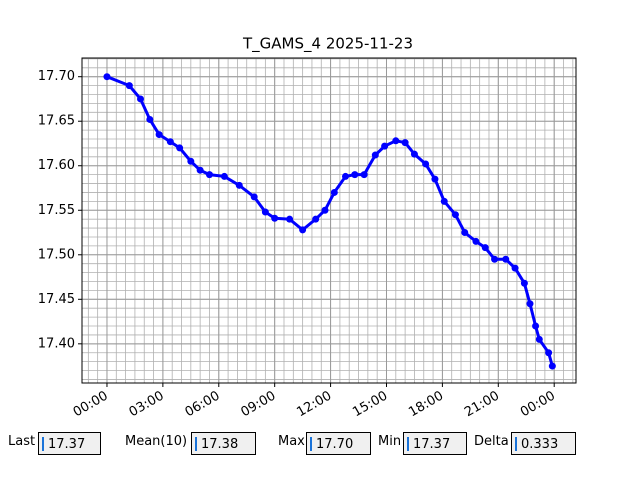  I want to click on x-tick-label: 15:00, so click(370, 405).